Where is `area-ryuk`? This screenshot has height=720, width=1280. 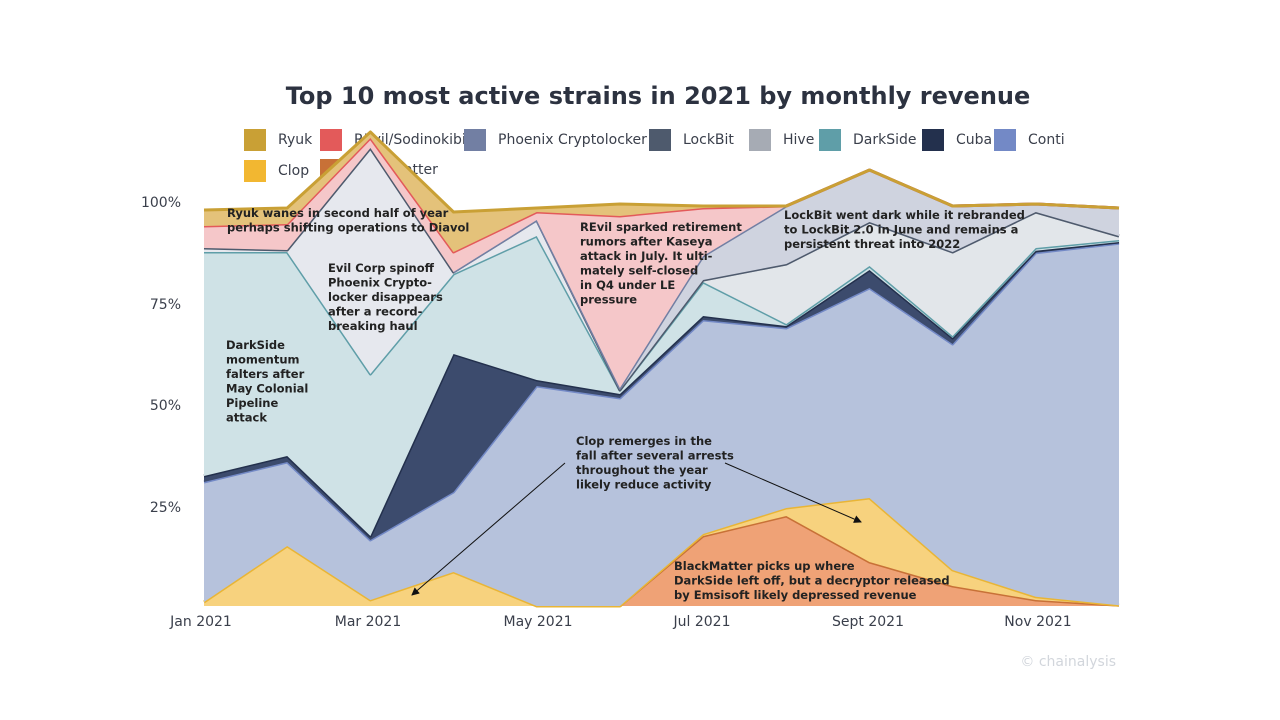
area-ryuk is located at coordinates (661, 192).